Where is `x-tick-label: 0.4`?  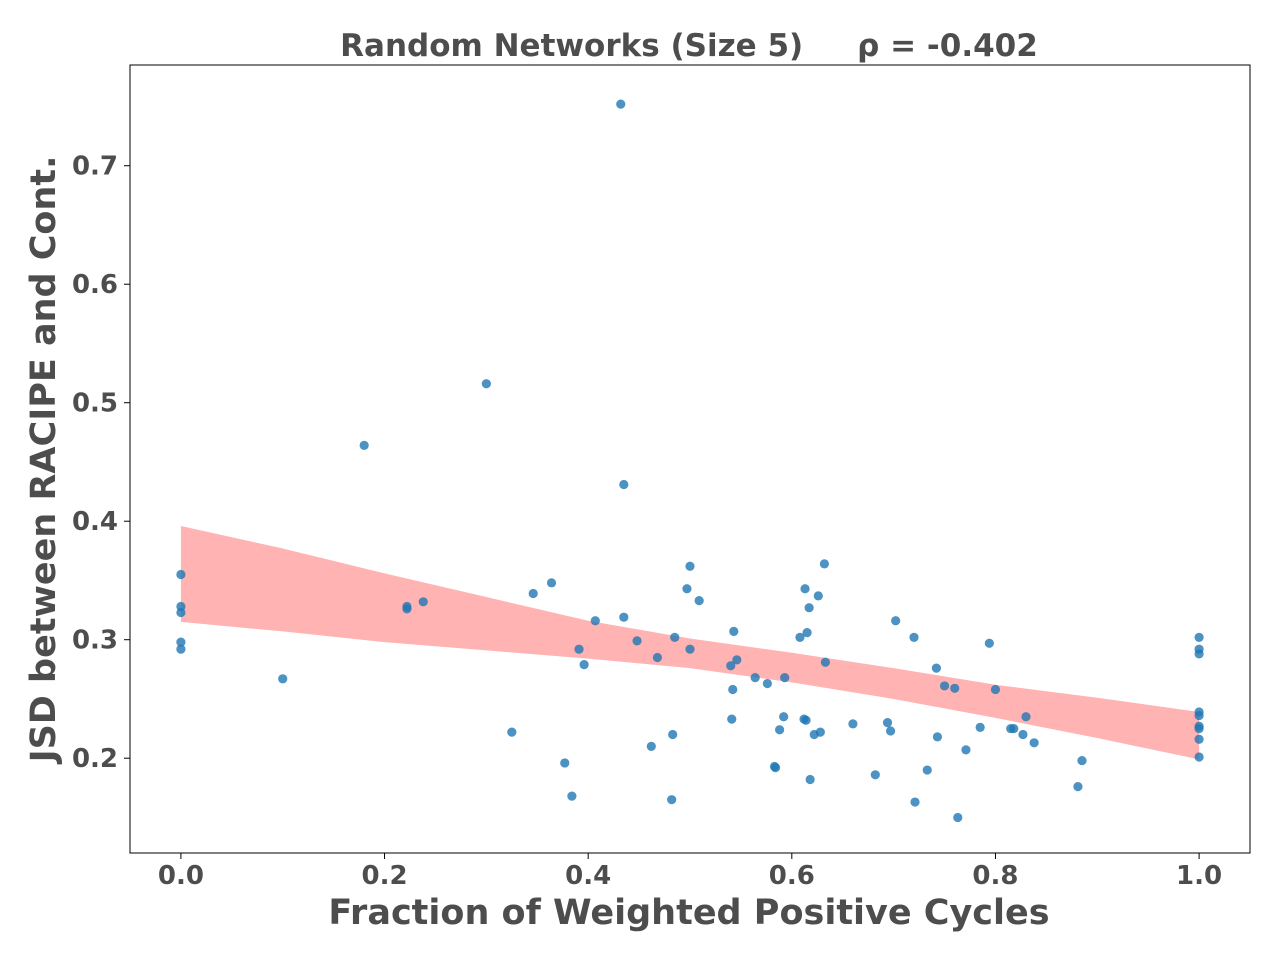 x-tick-label: 0.4 is located at coordinates (588, 876).